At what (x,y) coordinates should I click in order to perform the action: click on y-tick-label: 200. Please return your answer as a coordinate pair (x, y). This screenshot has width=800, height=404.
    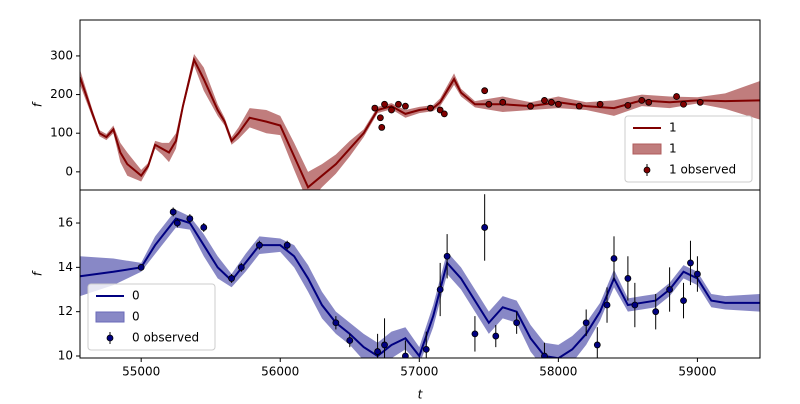
    Looking at the image, I should click on (61, 94).